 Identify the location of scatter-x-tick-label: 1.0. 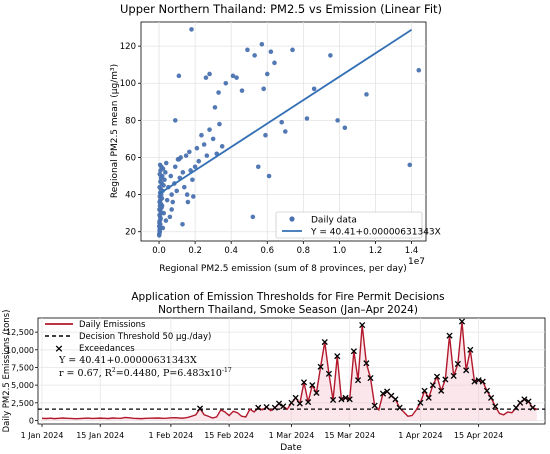
(340, 251).